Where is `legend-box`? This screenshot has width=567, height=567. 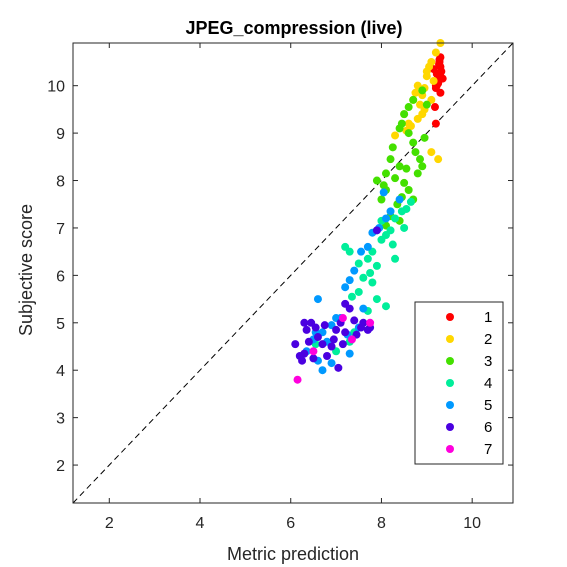 legend-box is located at coordinates (459, 383).